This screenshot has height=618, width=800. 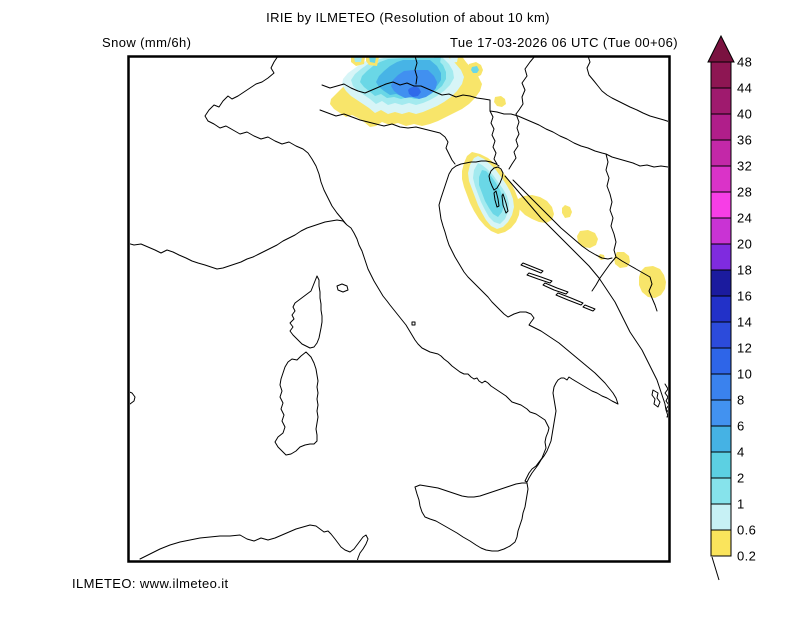 What do you see at coordinates (741, 452) in the screenshot?
I see `legend-tick-label: 4` at bounding box center [741, 452].